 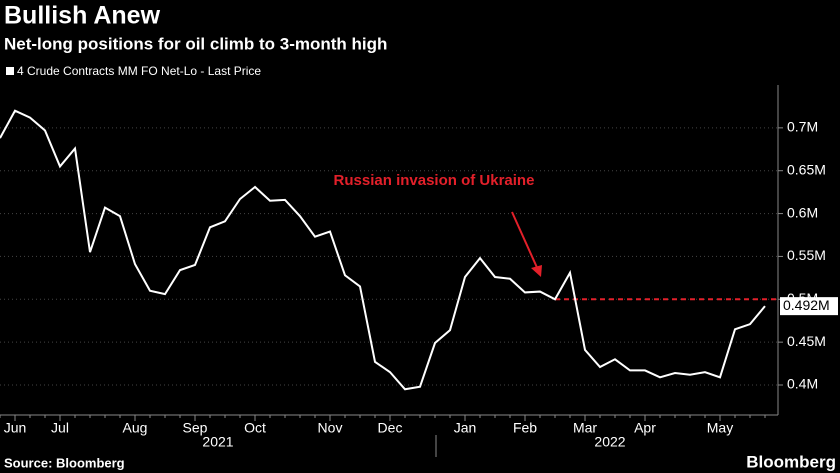 I want to click on x-tick-label: Mar, so click(x=585, y=428).